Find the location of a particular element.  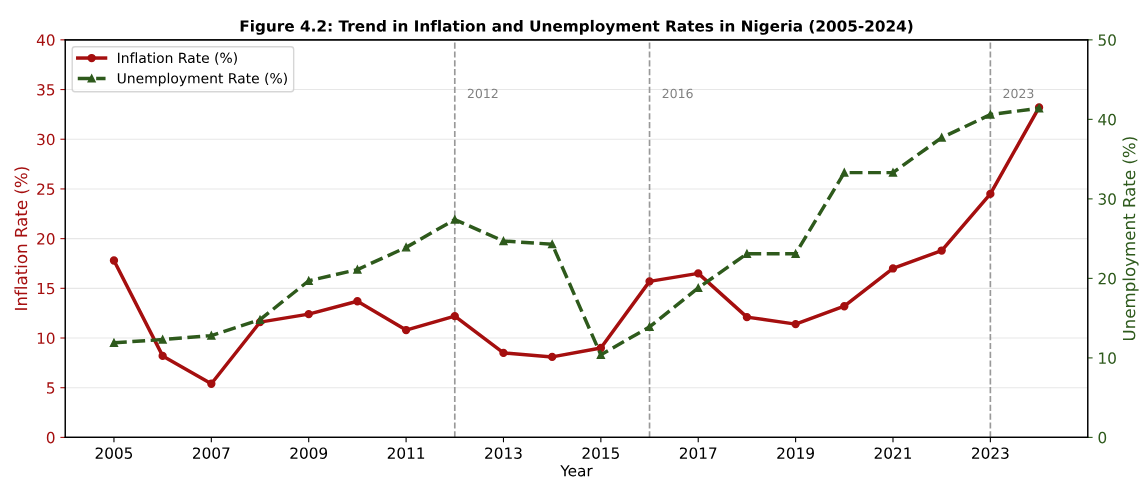

x-tick-label: 2011 is located at coordinates (406, 453).